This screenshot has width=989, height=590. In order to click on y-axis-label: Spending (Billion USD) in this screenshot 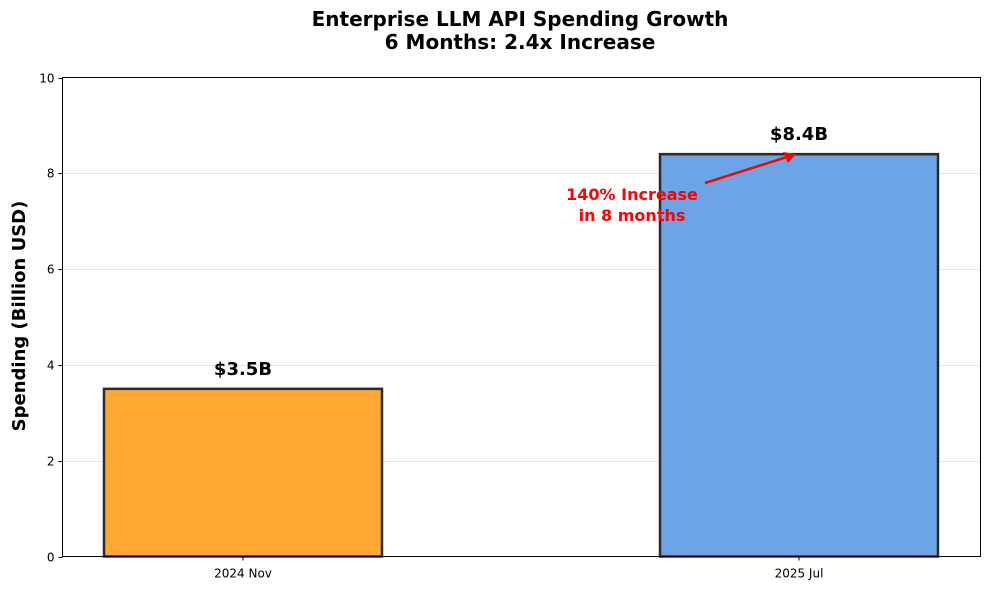, I will do `click(19, 316)`.